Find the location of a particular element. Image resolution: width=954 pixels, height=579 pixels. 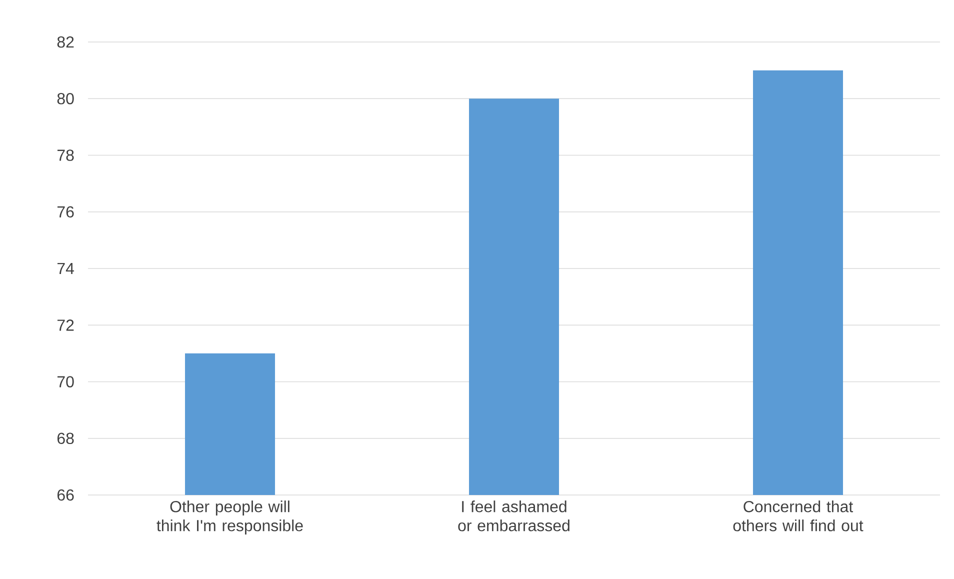

x-tick-label: I feel ashamed or embarrassed is located at coordinates (514, 516).